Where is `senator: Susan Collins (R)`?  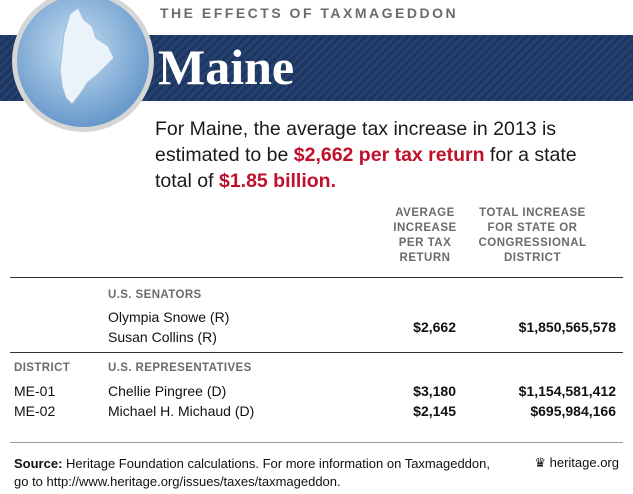
senator: Susan Collins (R) is located at coordinates (162, 337).